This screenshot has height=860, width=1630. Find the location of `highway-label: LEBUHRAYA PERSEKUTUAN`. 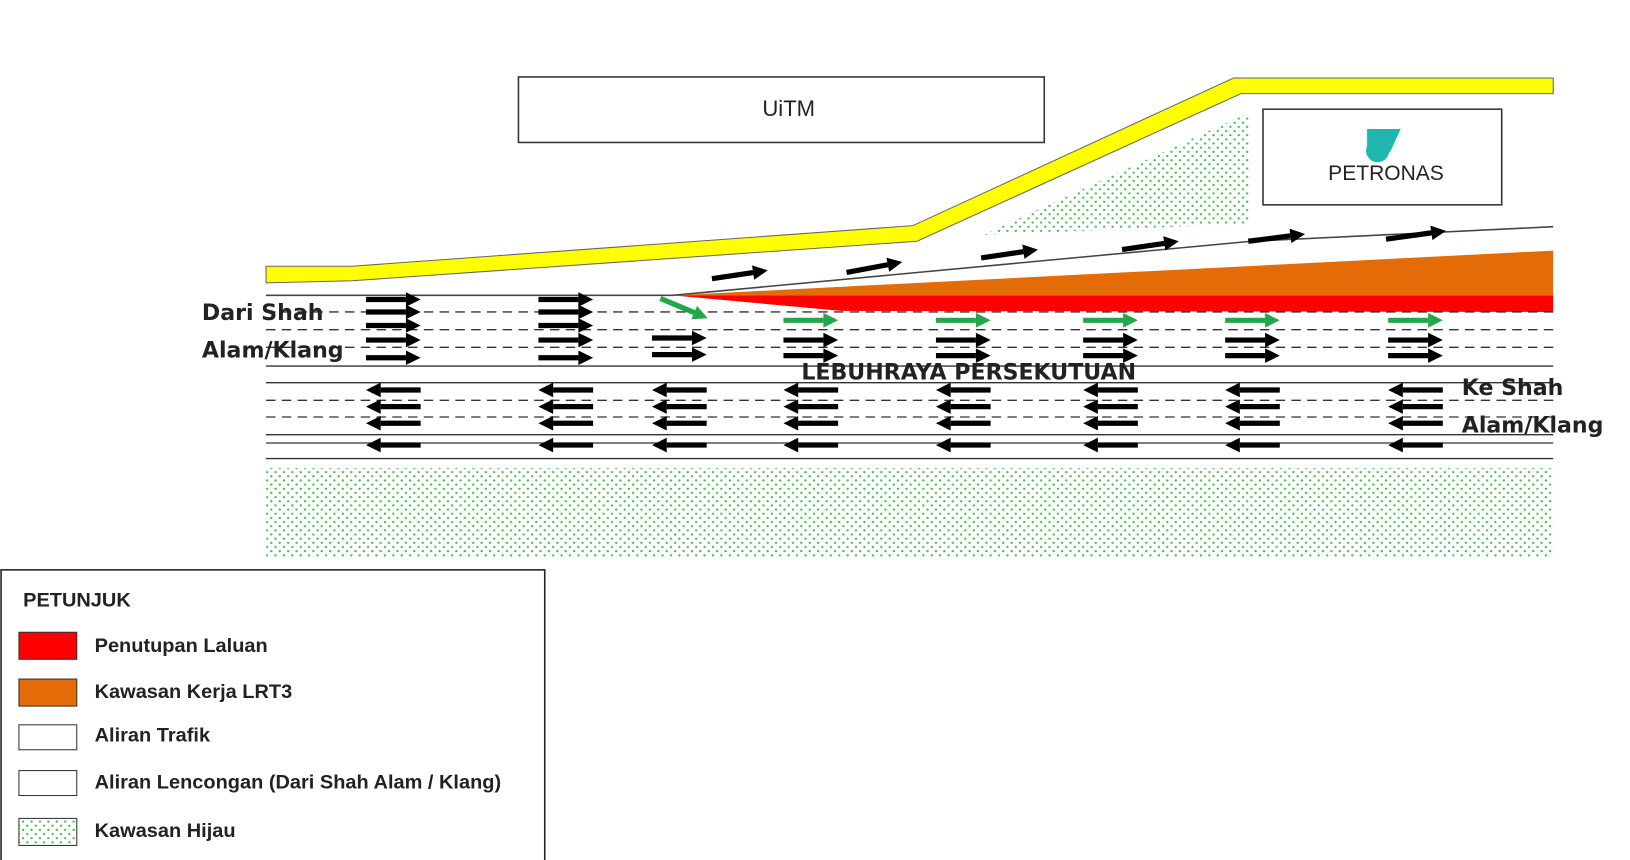

highway-label: LEBUHRAYA PERSEKUTUAN is located at coordinates (968, 372).